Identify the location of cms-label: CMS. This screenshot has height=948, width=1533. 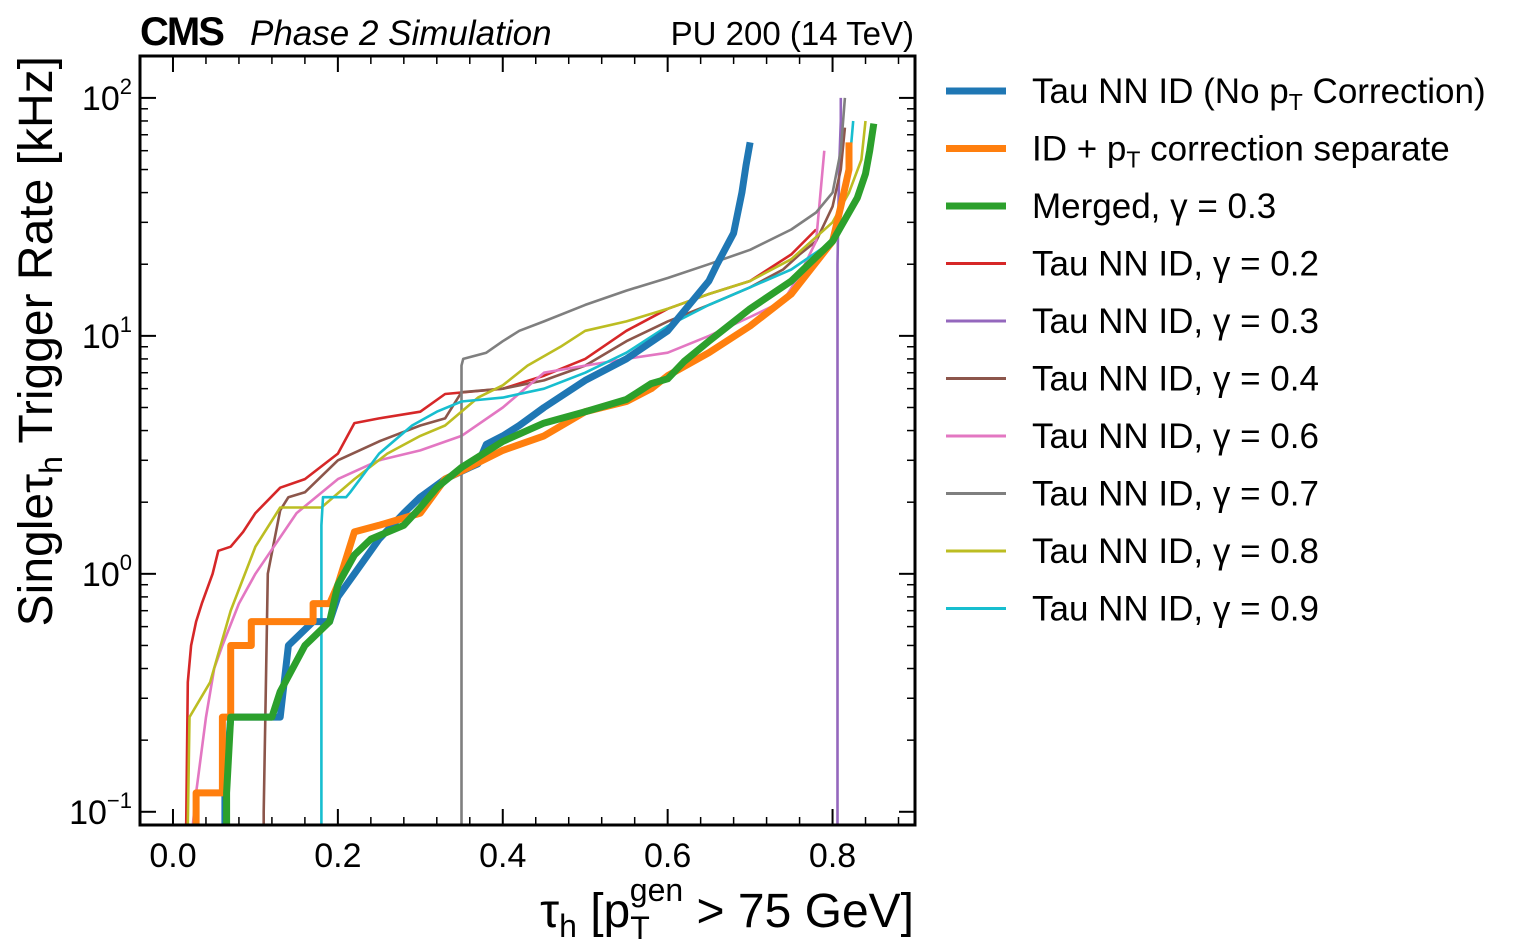
(182, 32).